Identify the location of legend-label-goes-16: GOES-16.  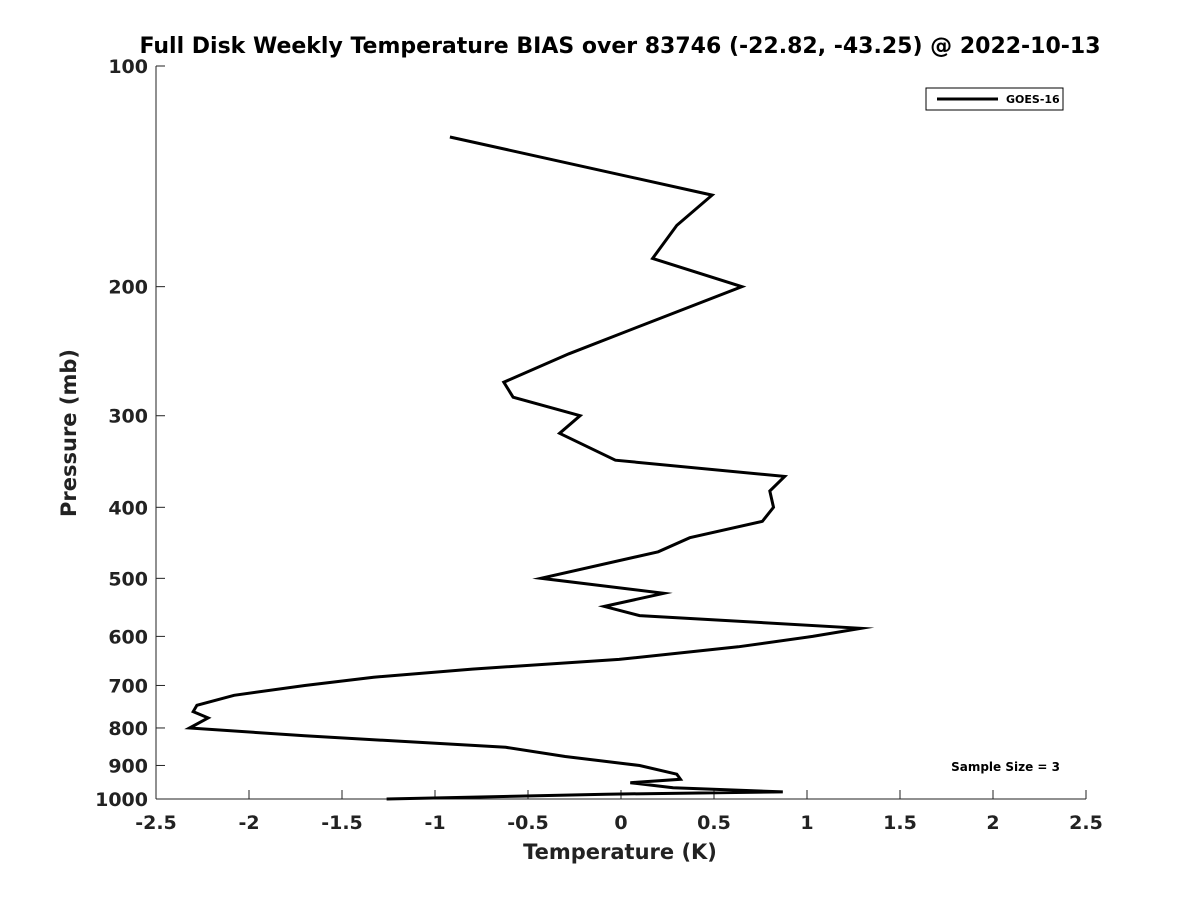
(1033, 99).